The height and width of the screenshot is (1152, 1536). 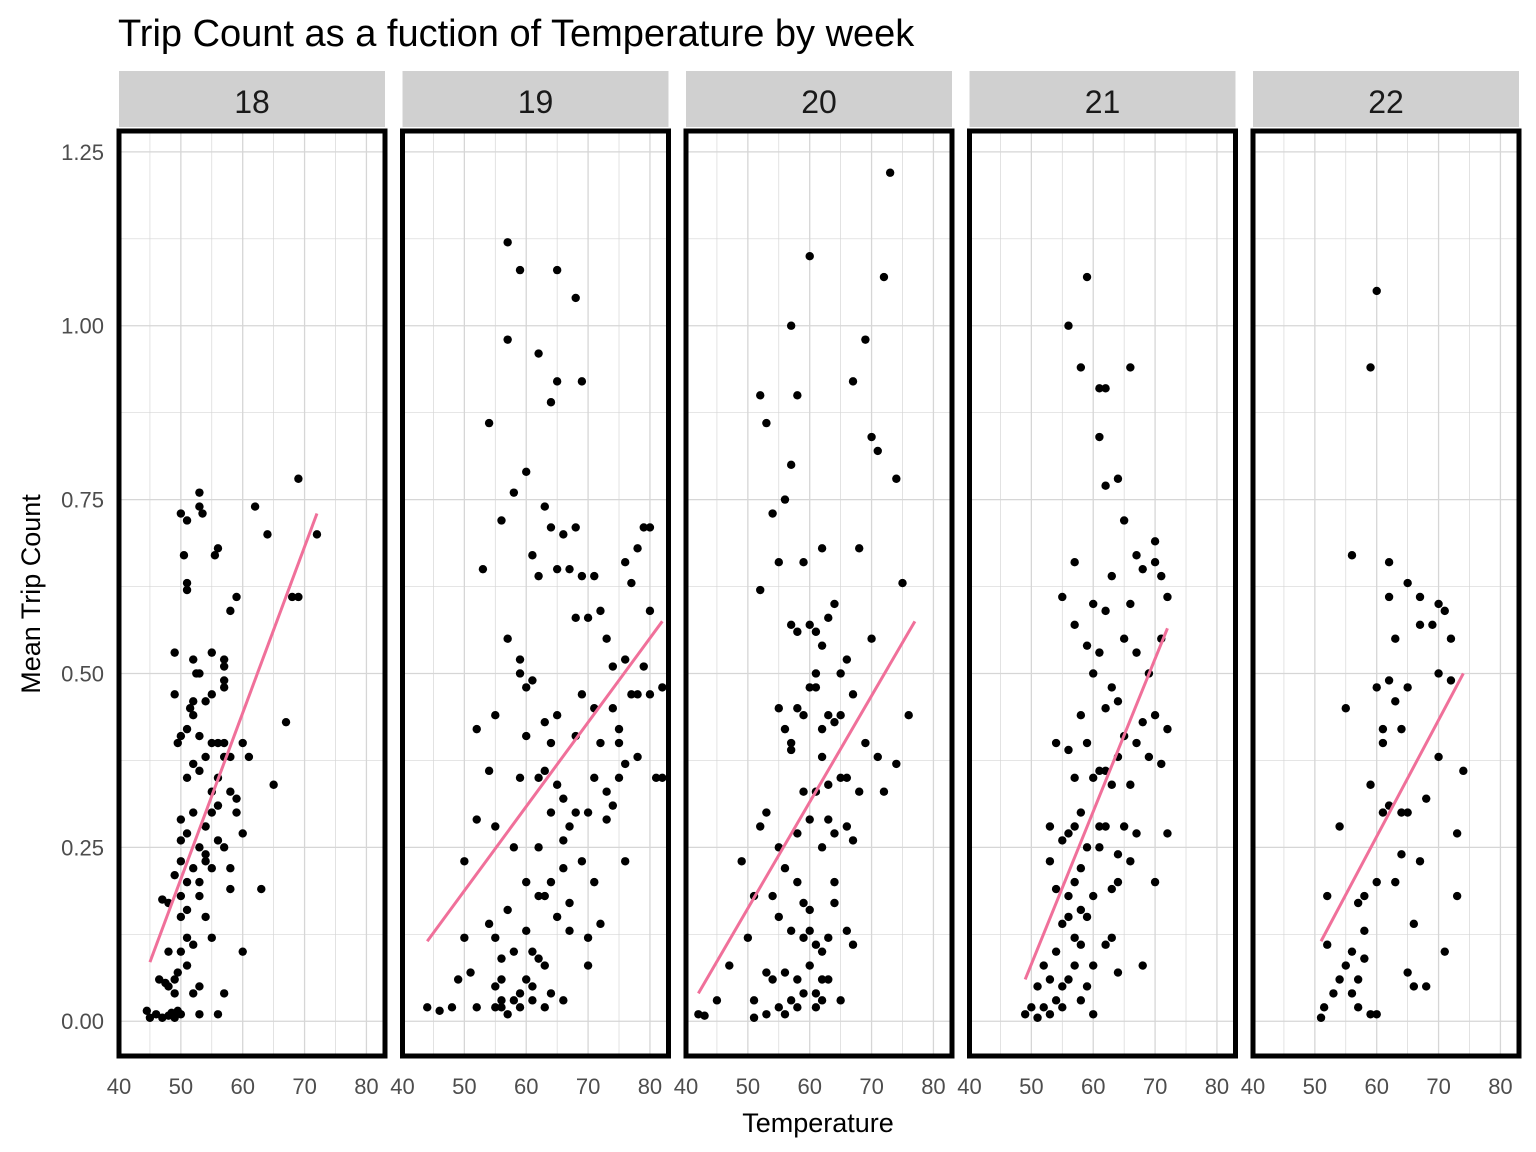 What do you see at coordinates (82, 1021) in the screenshot?
I see `y-tick-label: 0.00` at bounding box center [82, 1021].